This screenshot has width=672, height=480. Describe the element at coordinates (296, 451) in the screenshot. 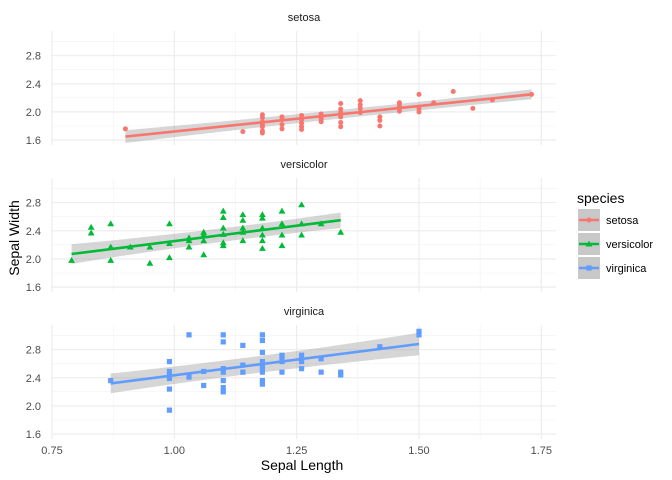

I see `x-tick-label: 1.25` at that location.